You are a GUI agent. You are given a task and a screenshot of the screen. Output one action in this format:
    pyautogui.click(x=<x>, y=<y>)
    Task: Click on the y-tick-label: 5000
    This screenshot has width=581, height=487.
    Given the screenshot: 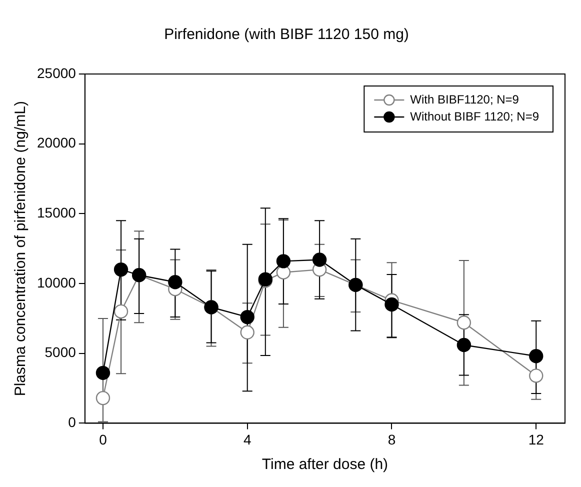 What is the action you would take?
    pyautogui.click(x=60, y=352)
    